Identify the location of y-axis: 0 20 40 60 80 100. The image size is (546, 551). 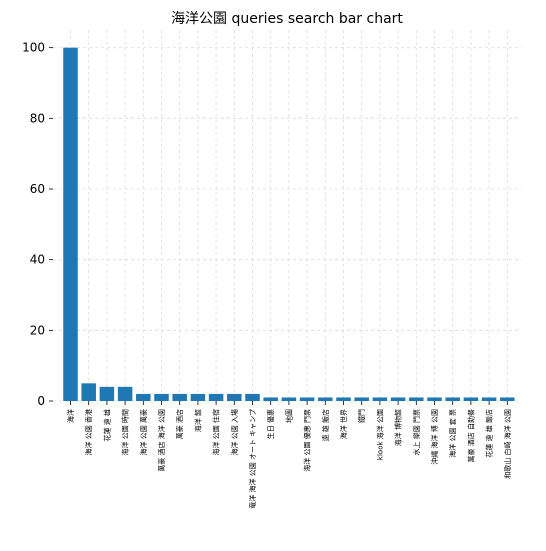
(37, 224).